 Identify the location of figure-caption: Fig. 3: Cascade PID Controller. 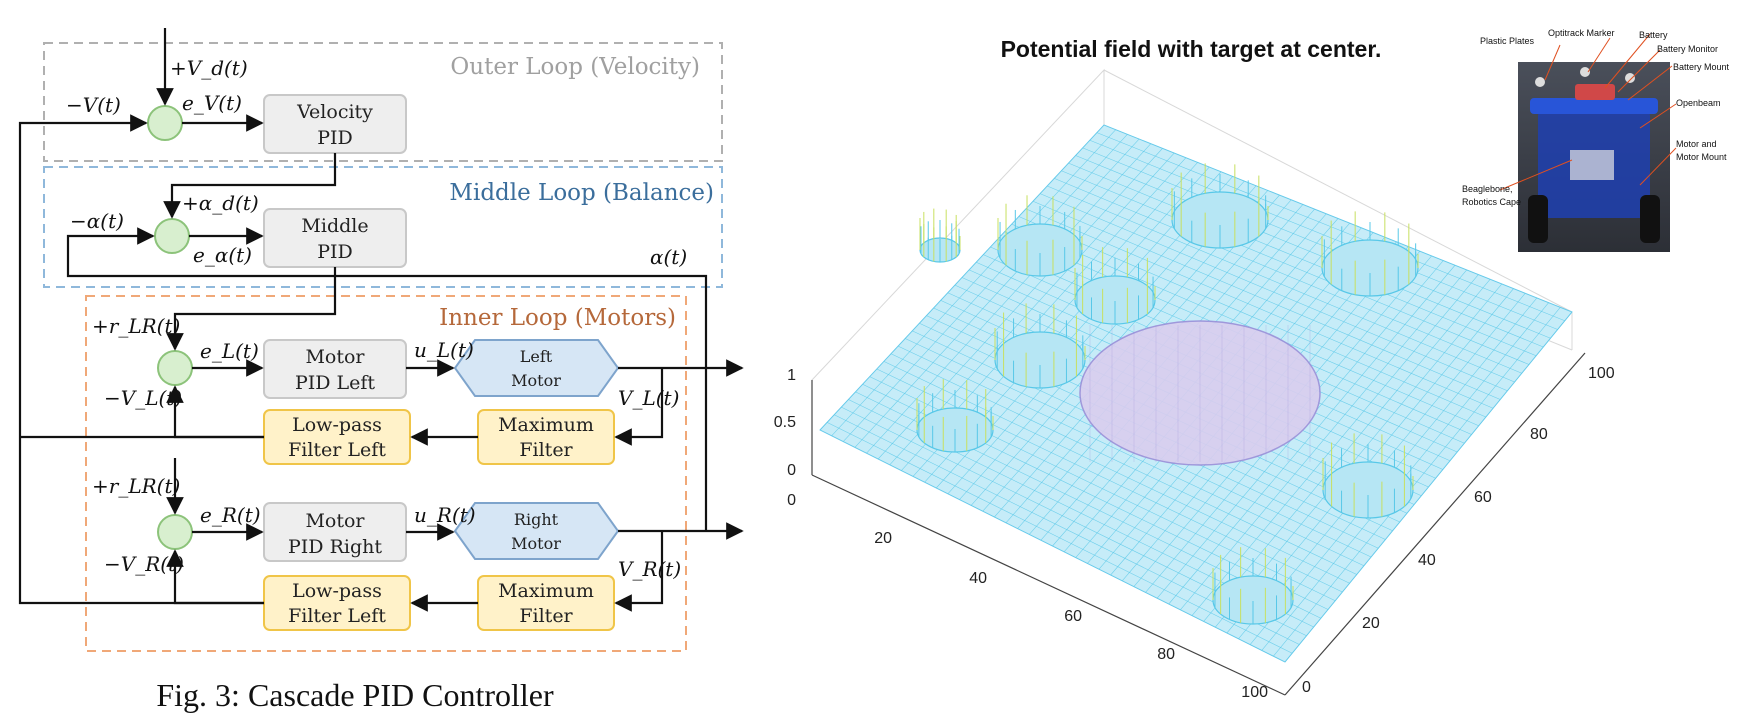
(355, 695).